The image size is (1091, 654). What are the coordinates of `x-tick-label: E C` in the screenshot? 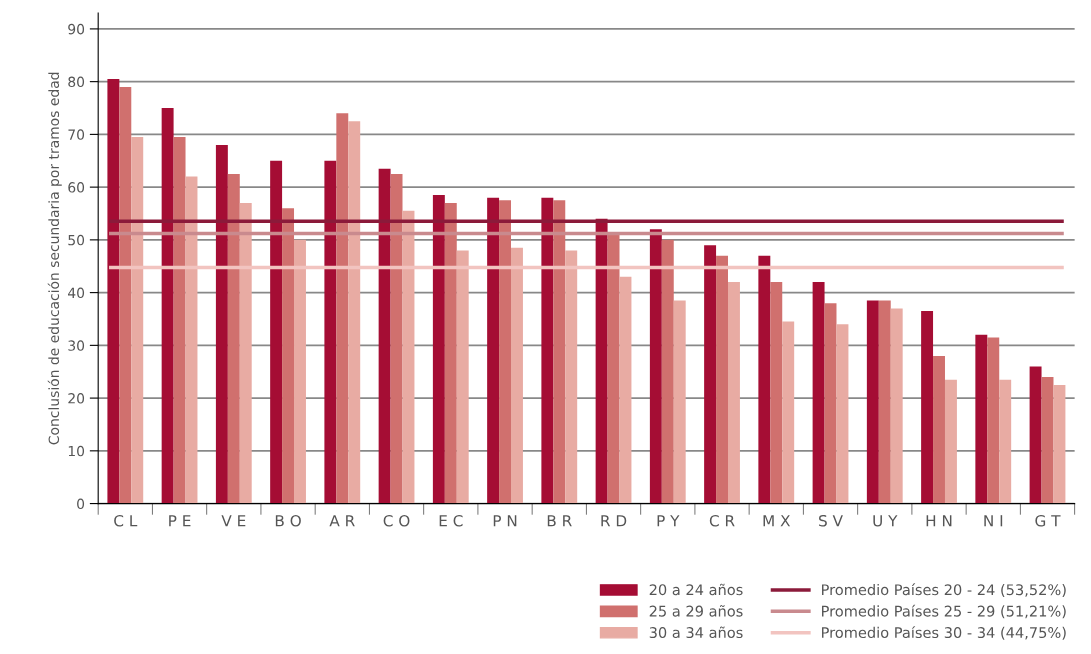 It's located at (451, 520).